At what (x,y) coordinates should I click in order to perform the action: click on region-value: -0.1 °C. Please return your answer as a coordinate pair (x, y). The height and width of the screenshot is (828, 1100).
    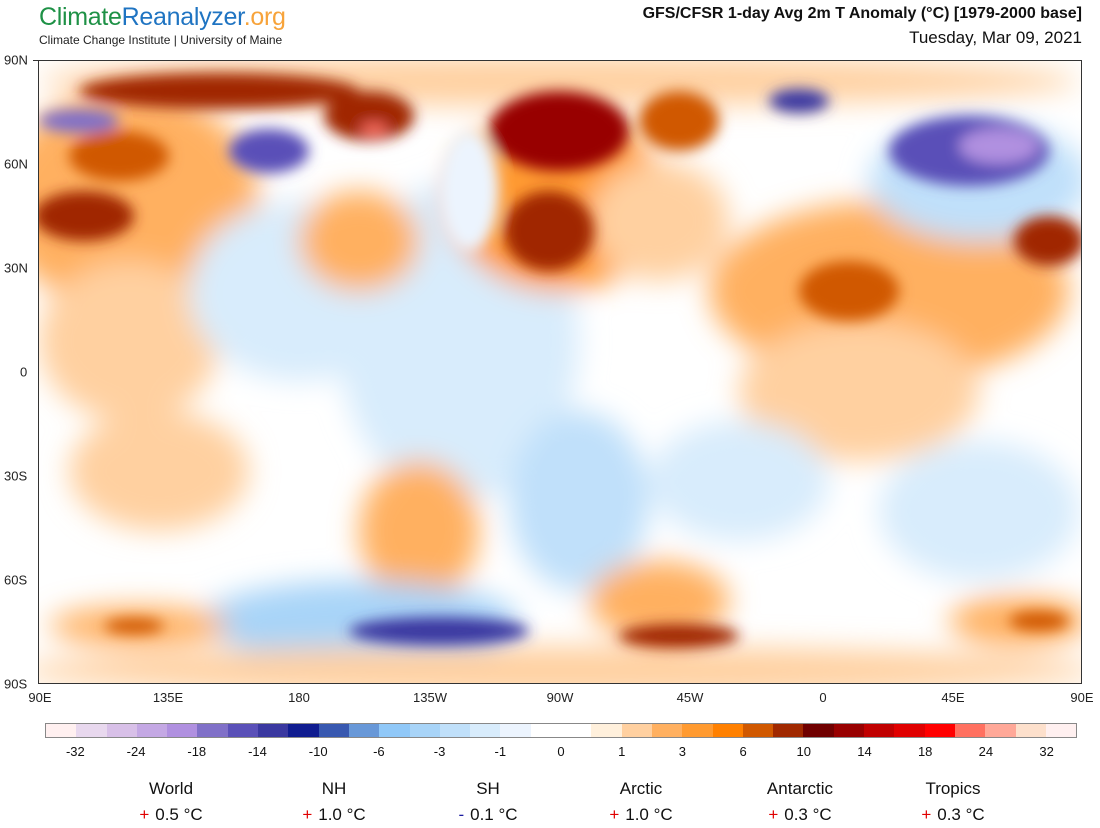
    Looking at the image, I should click on (488, 815).